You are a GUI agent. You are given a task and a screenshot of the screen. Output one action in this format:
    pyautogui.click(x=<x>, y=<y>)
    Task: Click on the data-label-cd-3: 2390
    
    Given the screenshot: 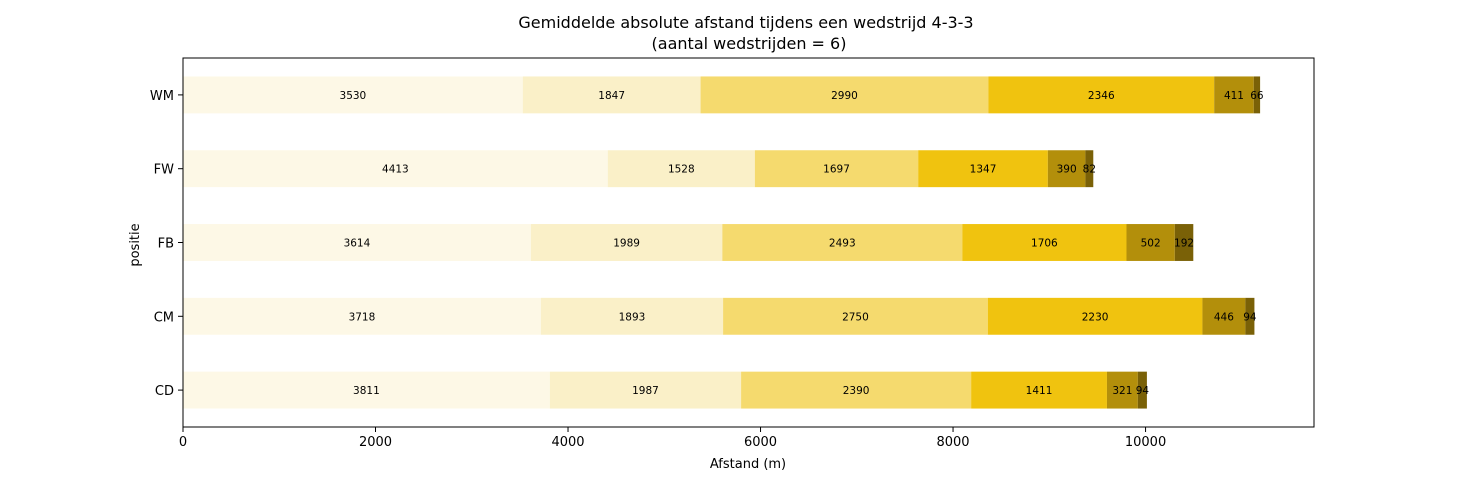 What is the action you would take?
    pyautogui.click(x=856, y=391)
    